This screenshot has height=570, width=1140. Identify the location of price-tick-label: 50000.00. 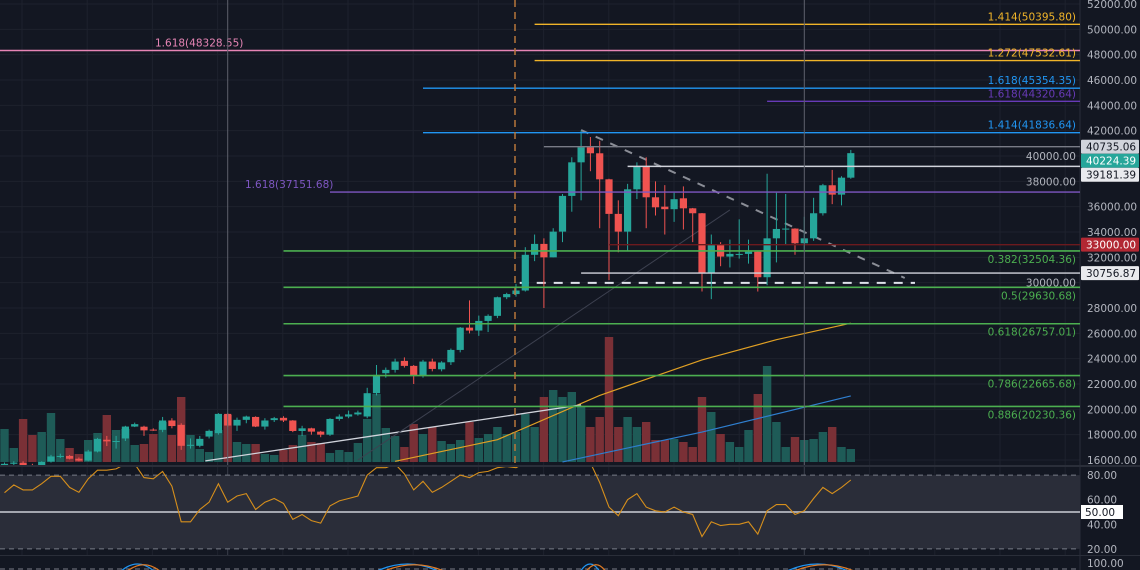
(1112, 30).